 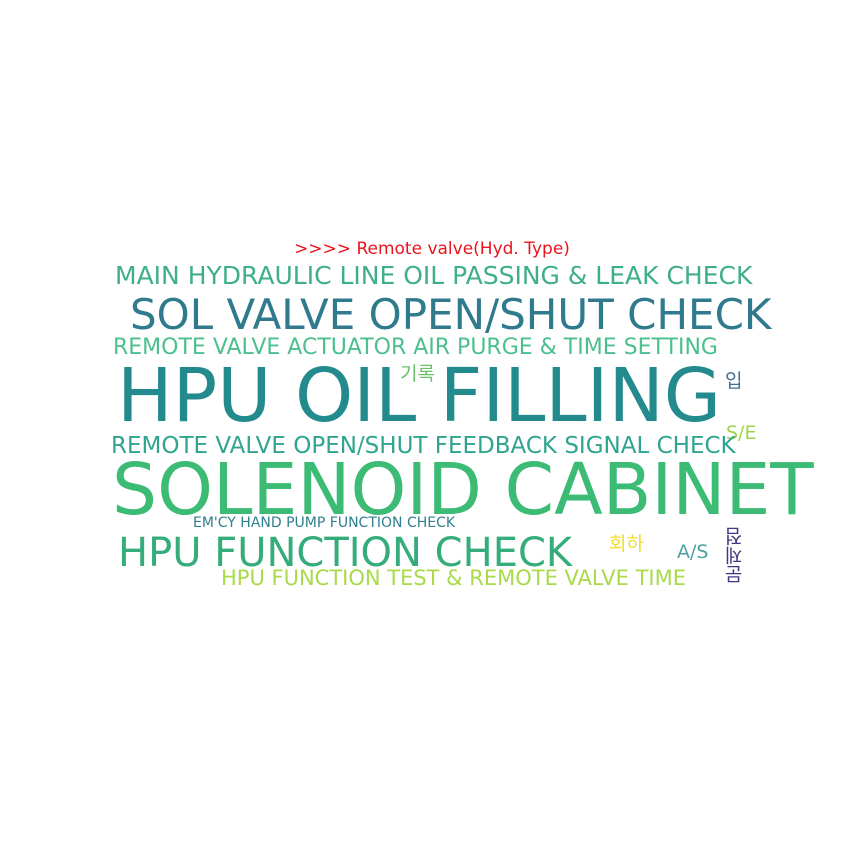 I want to click on word-munjejeom: 문제점, so click(x=735, y=555).